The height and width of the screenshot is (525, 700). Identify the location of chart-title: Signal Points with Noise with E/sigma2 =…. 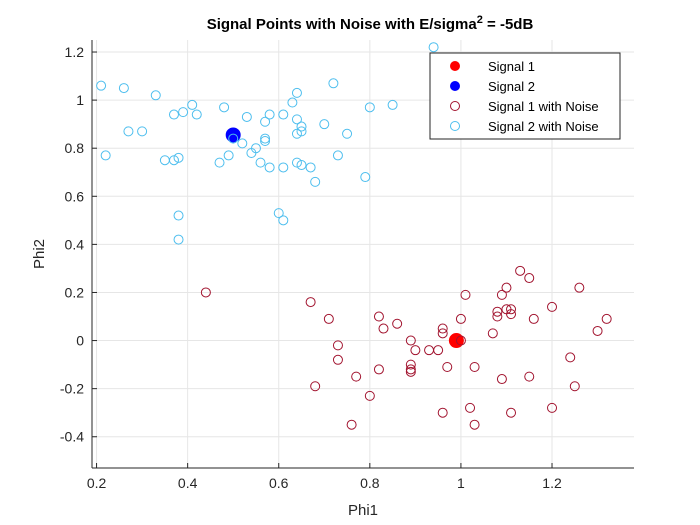
(370, 23).